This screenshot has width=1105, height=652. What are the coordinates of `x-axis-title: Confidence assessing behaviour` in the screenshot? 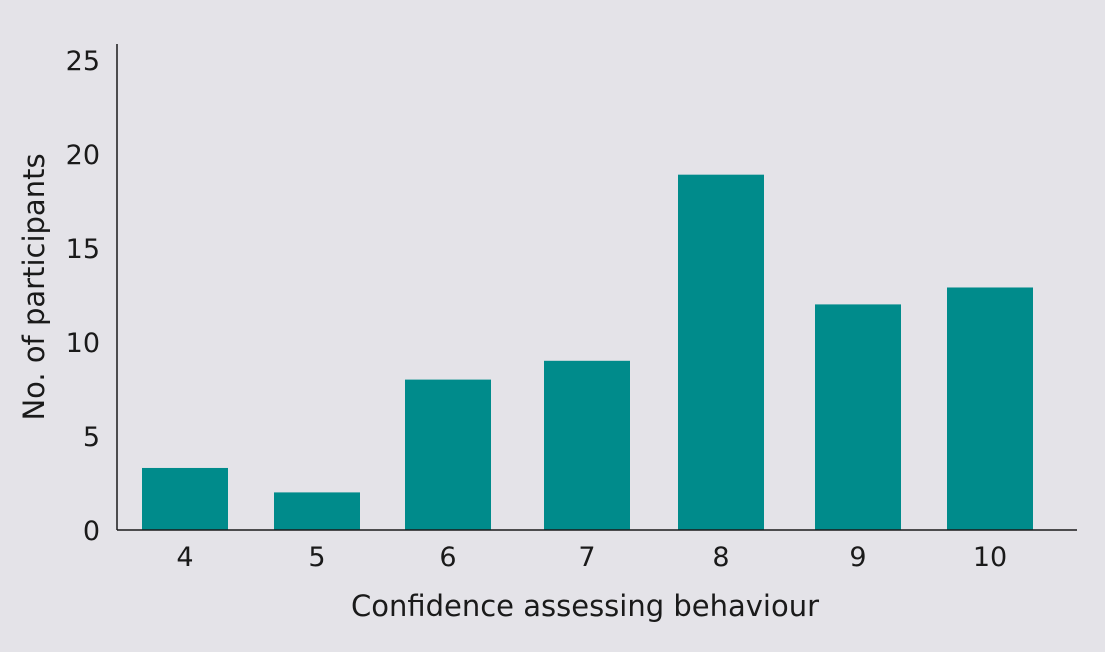 It's located at (585, 606).